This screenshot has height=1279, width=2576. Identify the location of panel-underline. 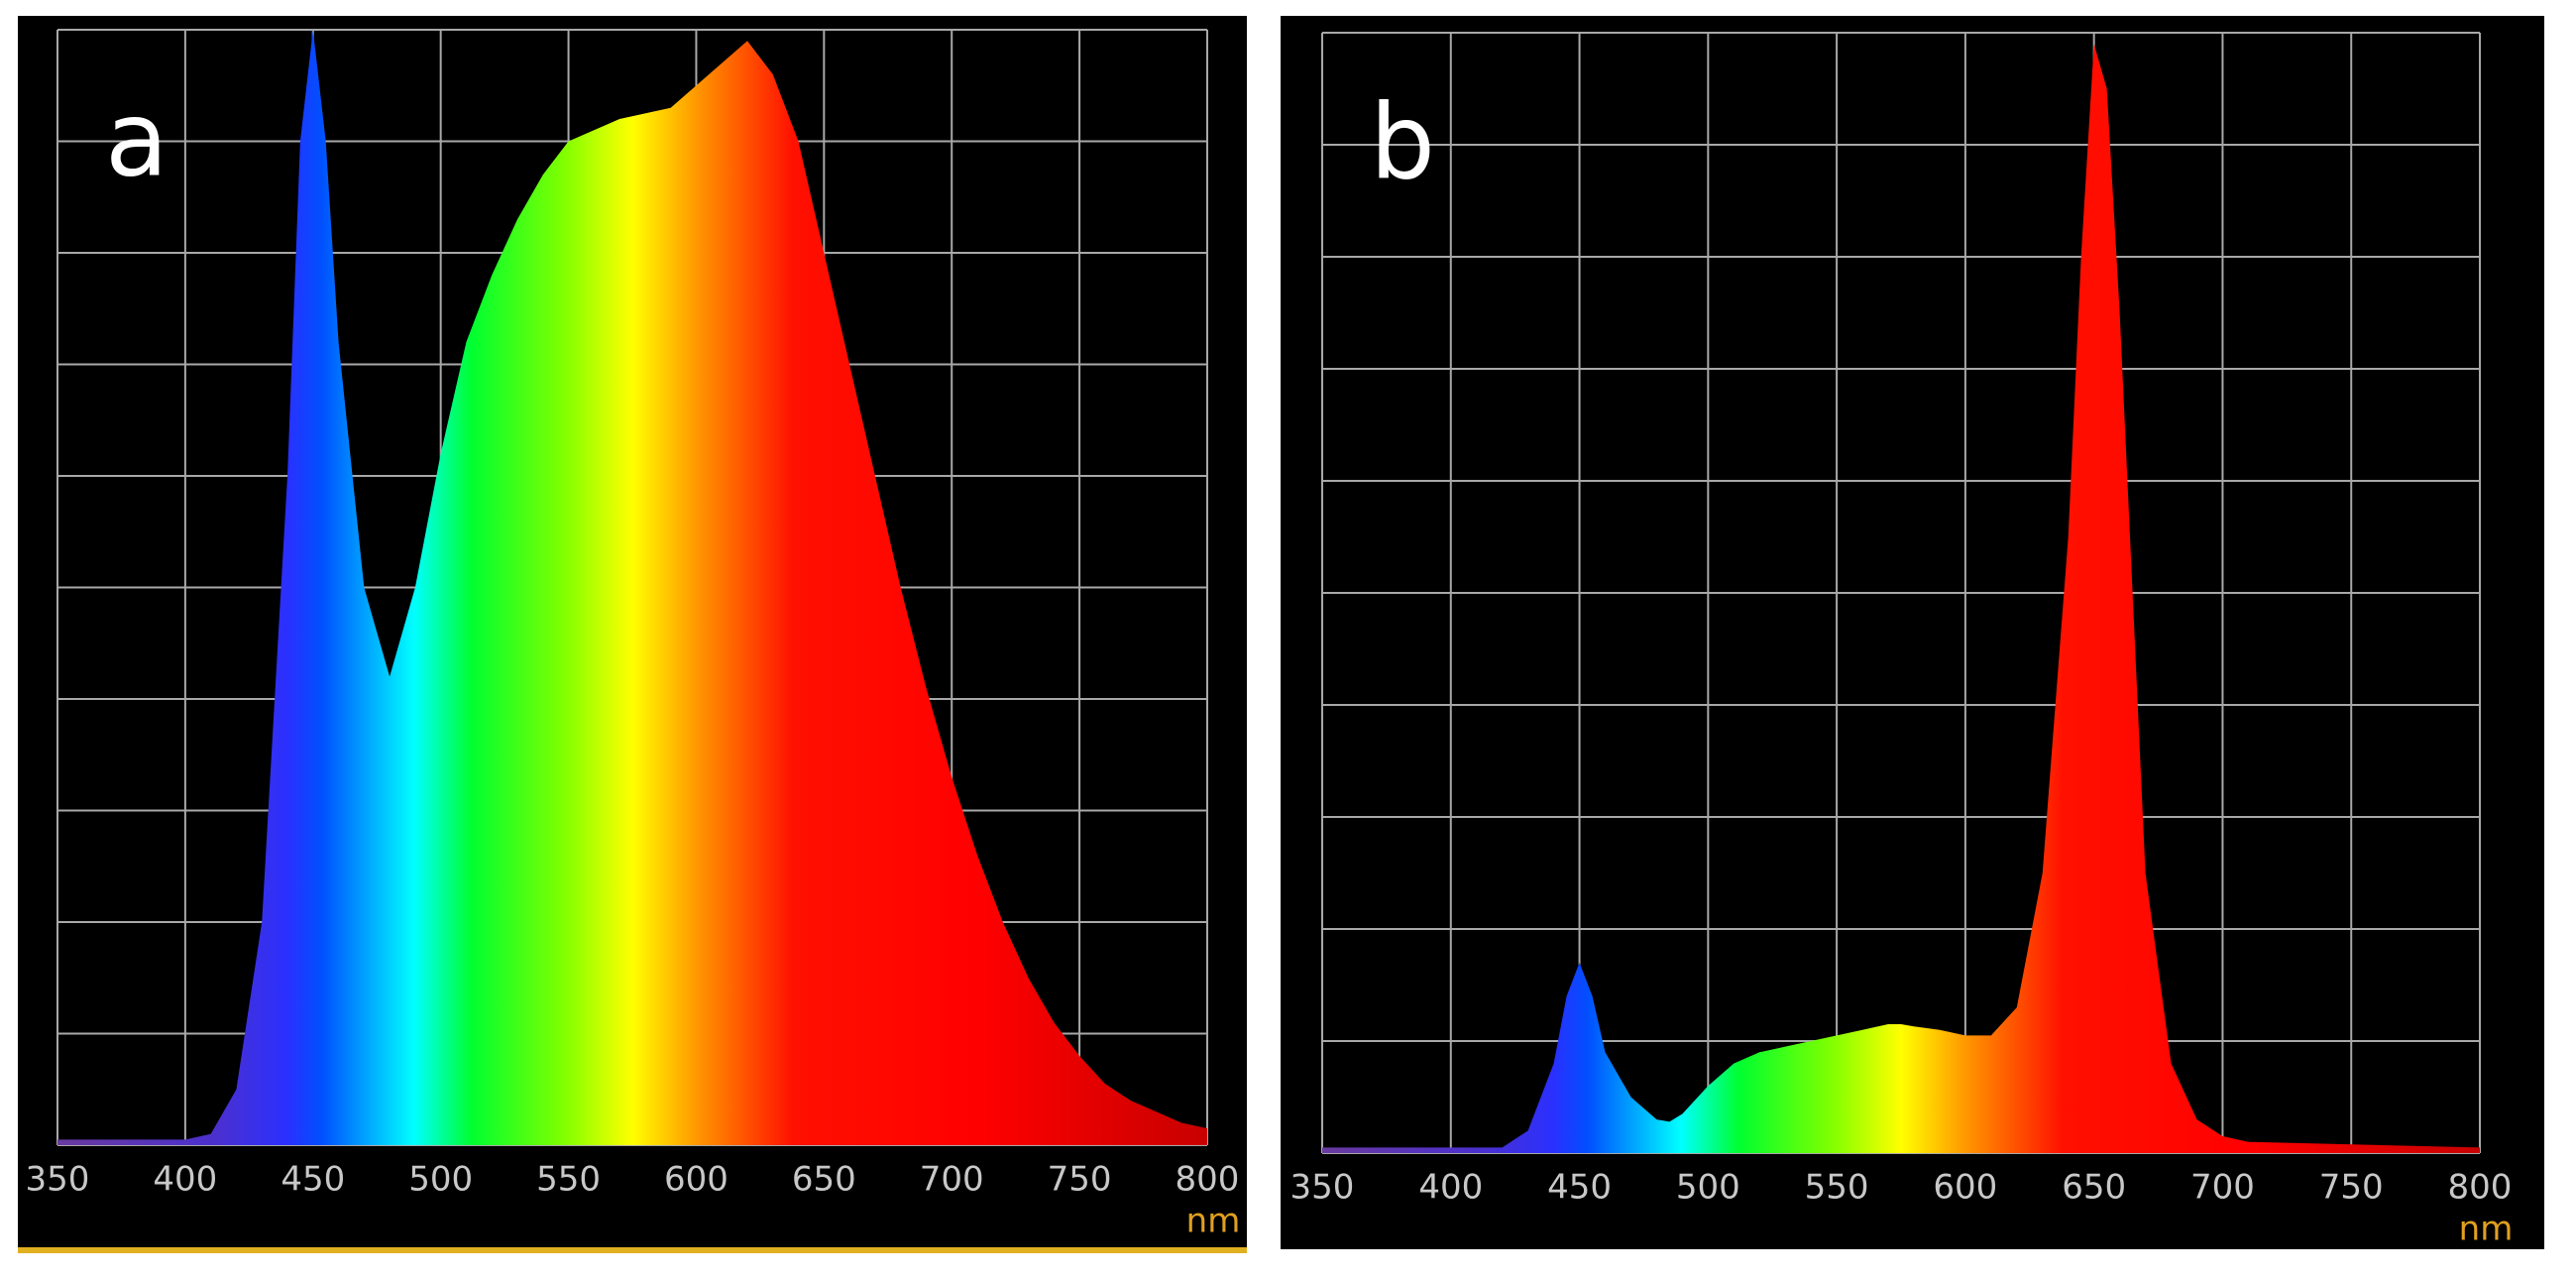
(632, 1250).